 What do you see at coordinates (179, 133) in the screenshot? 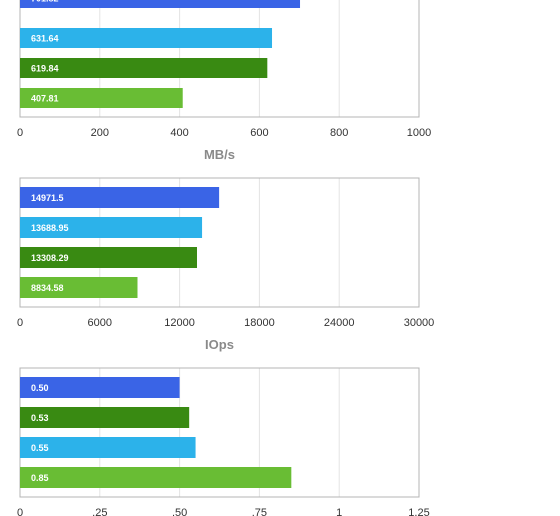
I see `x-tick-label: 400` at bounding box center [179, 133].